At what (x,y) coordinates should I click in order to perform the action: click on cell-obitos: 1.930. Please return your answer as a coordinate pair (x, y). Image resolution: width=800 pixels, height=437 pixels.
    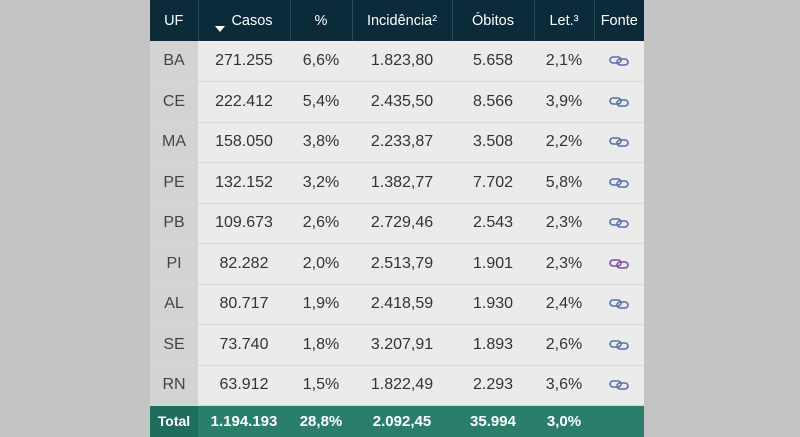
    Looking at the image, I should click on (493, 304).